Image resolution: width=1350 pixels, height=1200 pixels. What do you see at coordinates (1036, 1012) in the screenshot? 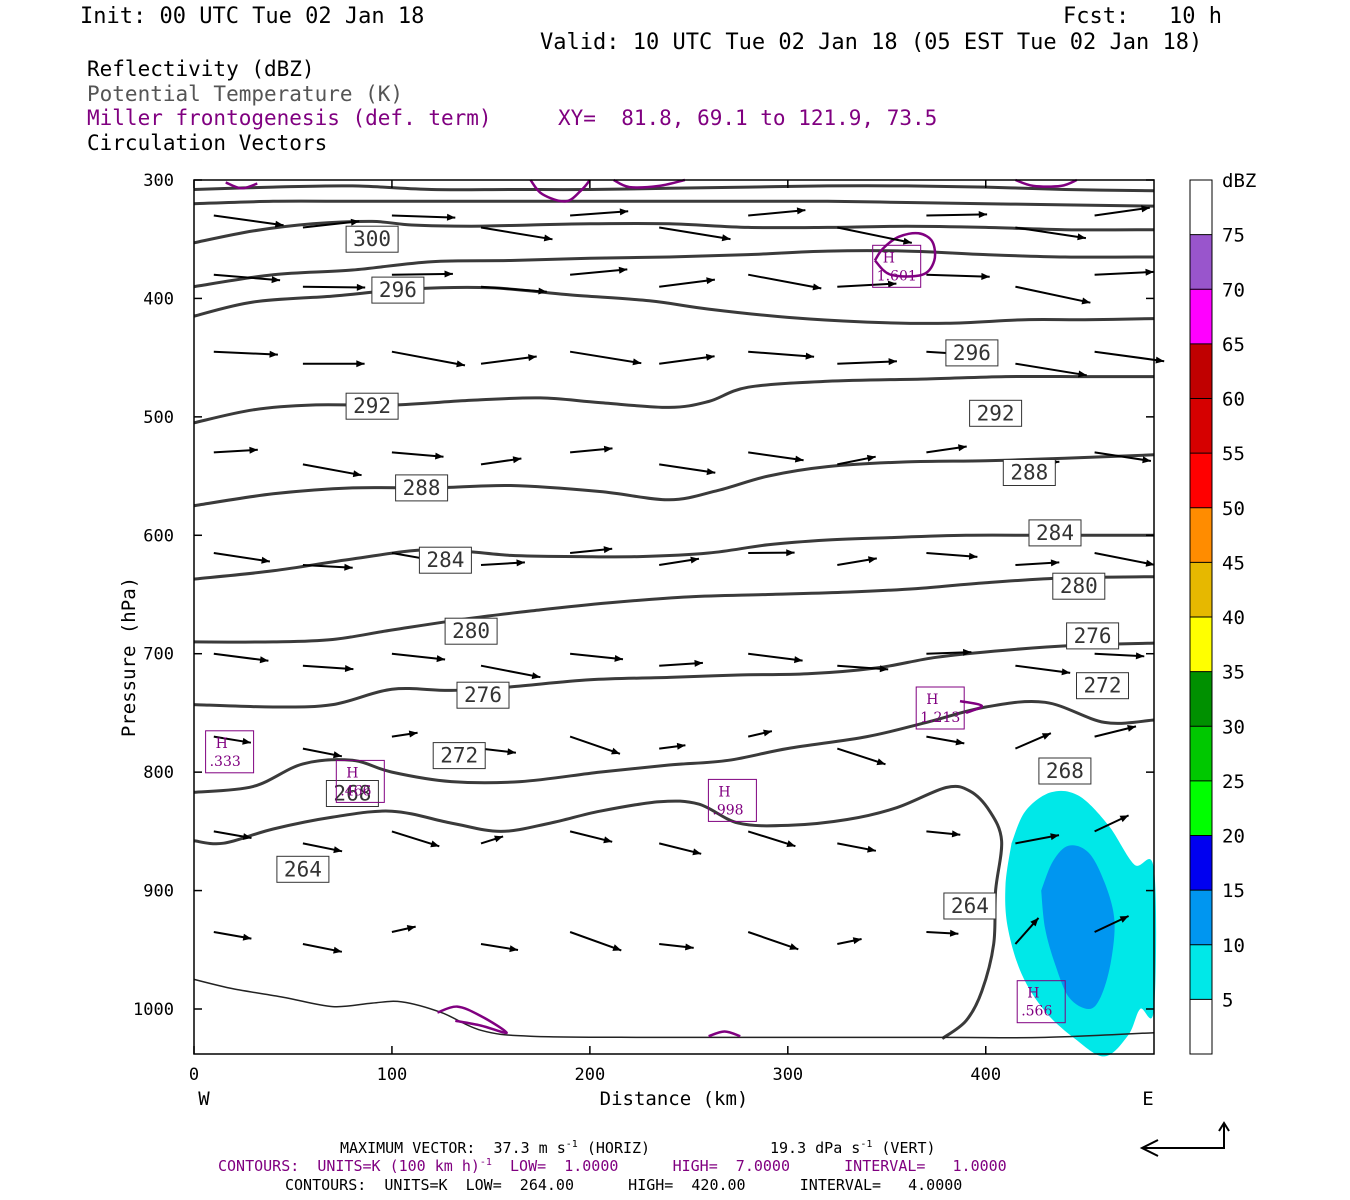
I see `fronto-high-value: .566` at bounding box center [1036, 1012].